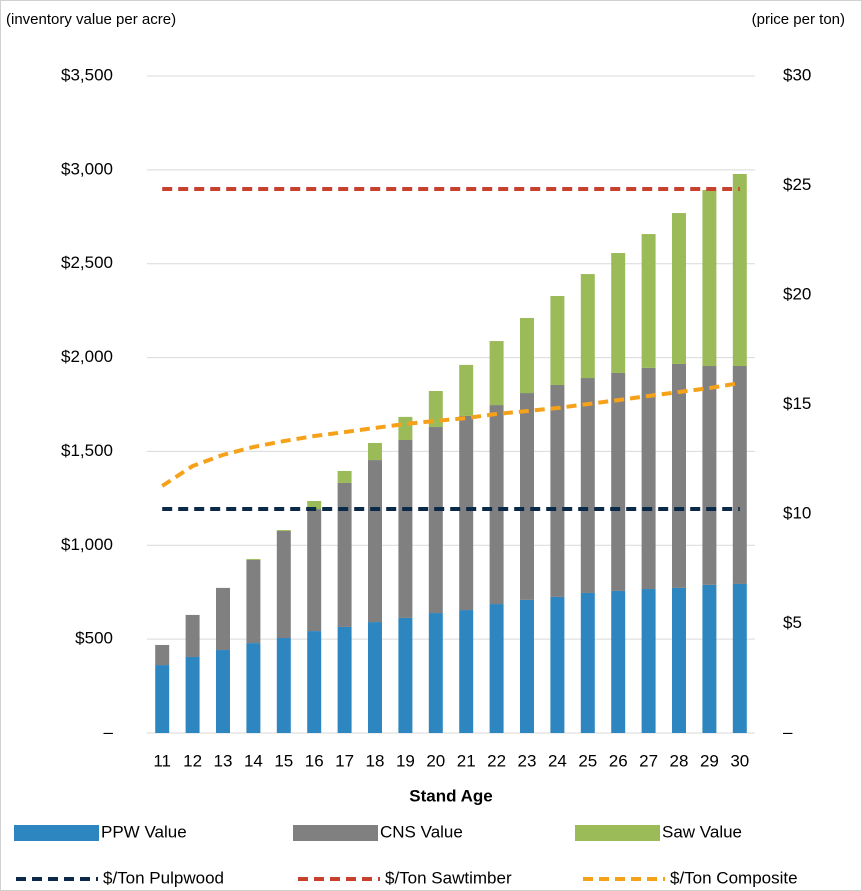 This screenshot has height=891, width=862. What do you see at coordinates (87, 262) in the screenshot?
I see `y-tick-label: $2,500` at bounding box center [87, 262].